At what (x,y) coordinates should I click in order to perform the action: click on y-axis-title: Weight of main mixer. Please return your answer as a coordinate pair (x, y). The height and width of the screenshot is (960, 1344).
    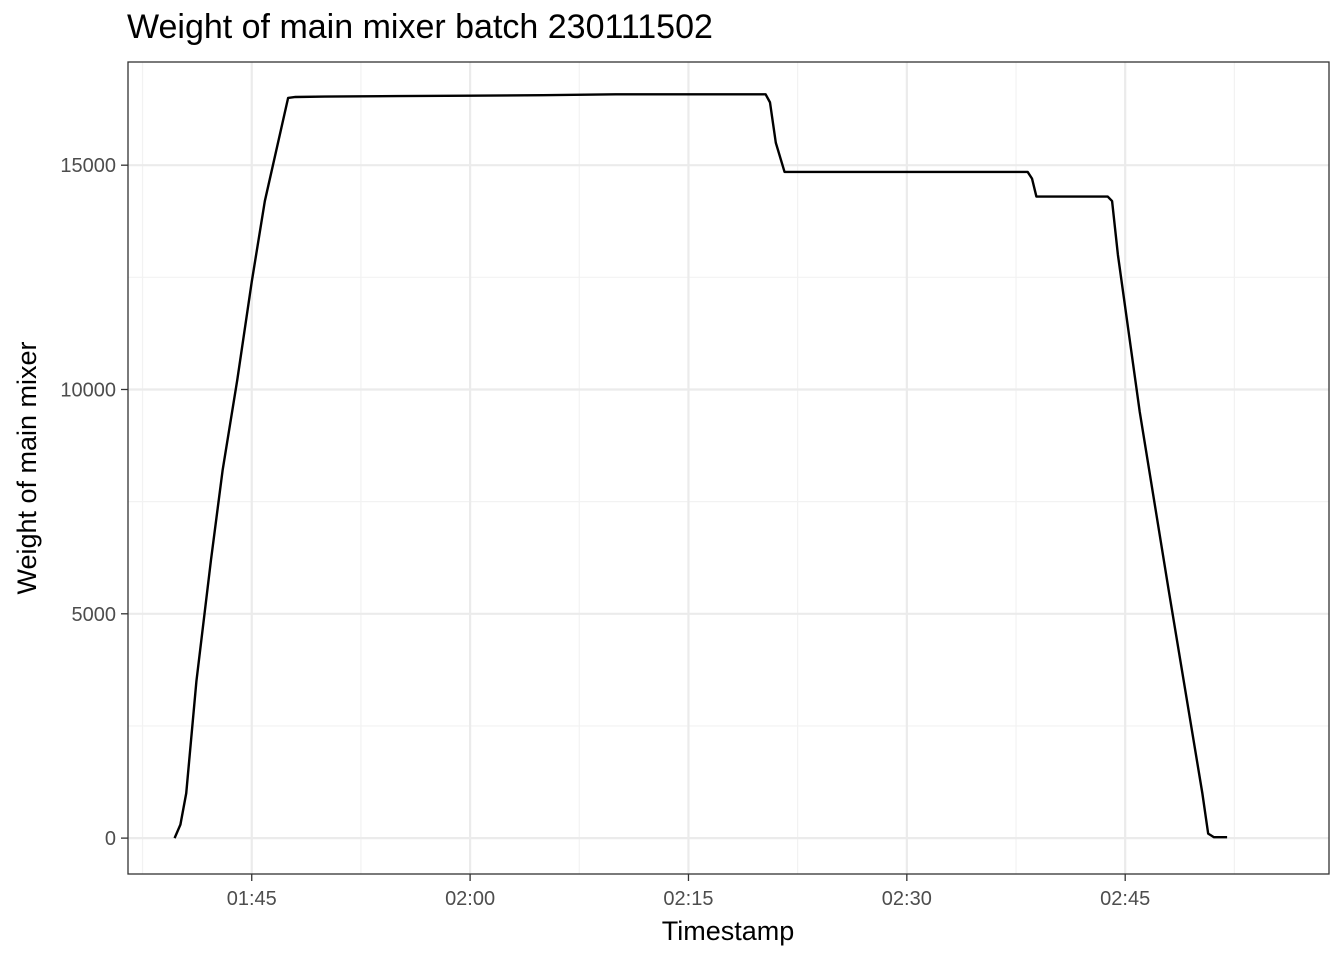
    Looking at the image, I should click on (27, 467).